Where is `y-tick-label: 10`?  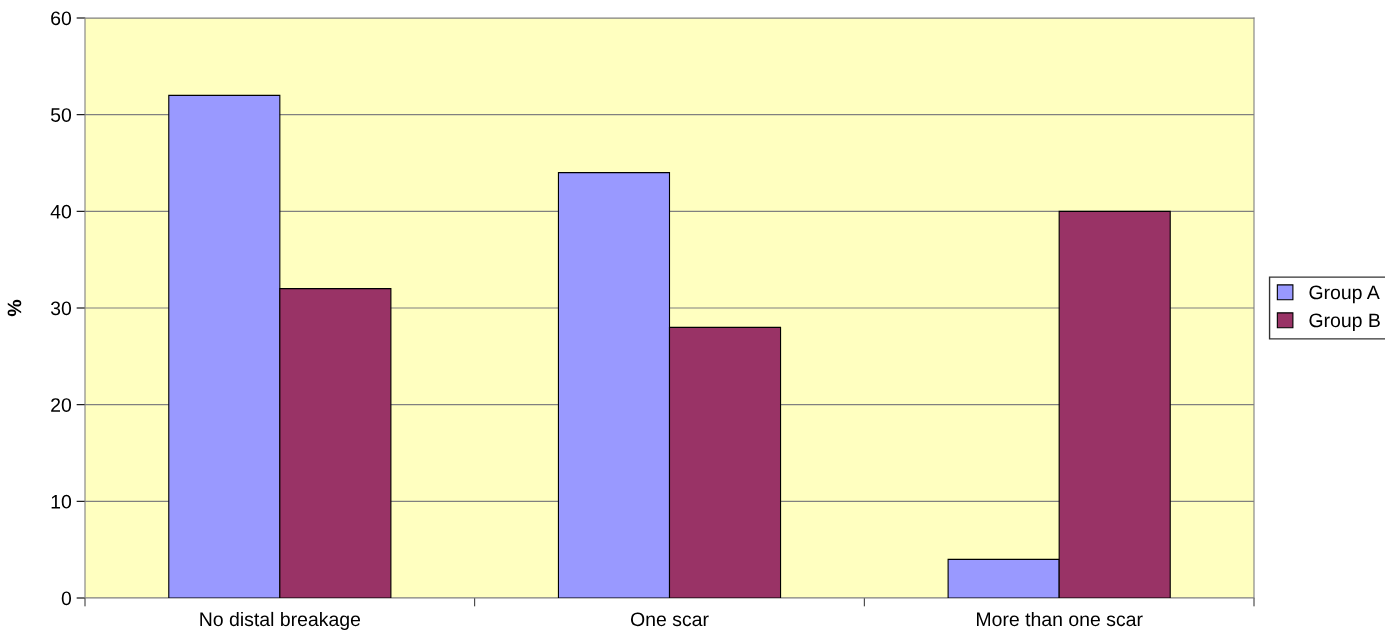 y-tick-label: 10 is located at coordinates (61, 501).